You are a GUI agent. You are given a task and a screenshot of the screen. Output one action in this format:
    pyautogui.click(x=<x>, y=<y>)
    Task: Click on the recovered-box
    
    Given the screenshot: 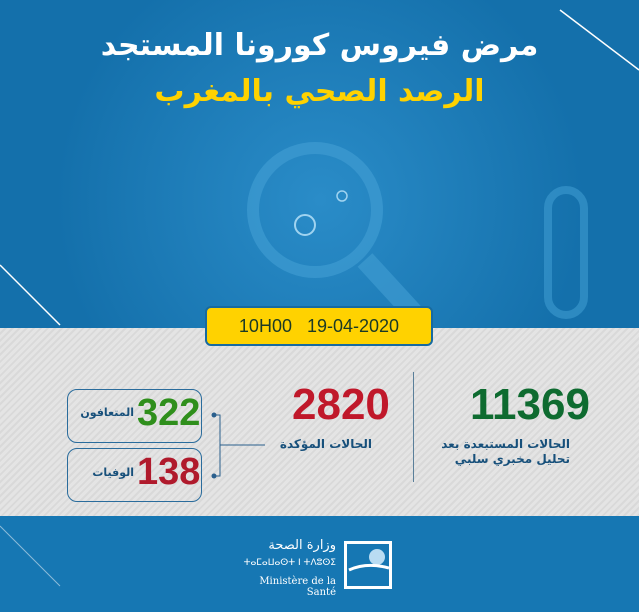 What is the action you would take?
    pyautogui.click(x=134, y=416)
    